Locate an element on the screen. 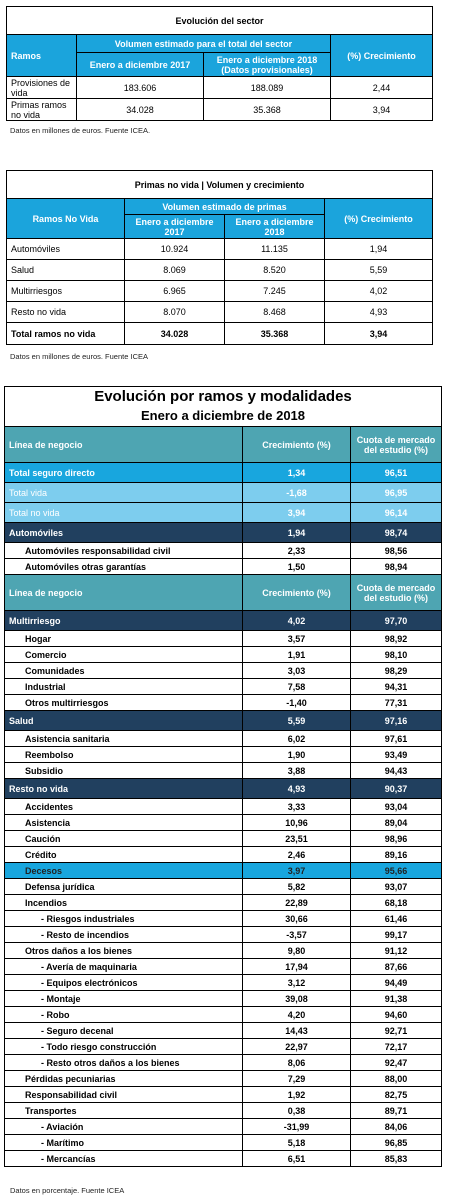 The height and width of the screenshot is (1200, 450). row-crec: 30,66 is located at coordinates (296, 918).